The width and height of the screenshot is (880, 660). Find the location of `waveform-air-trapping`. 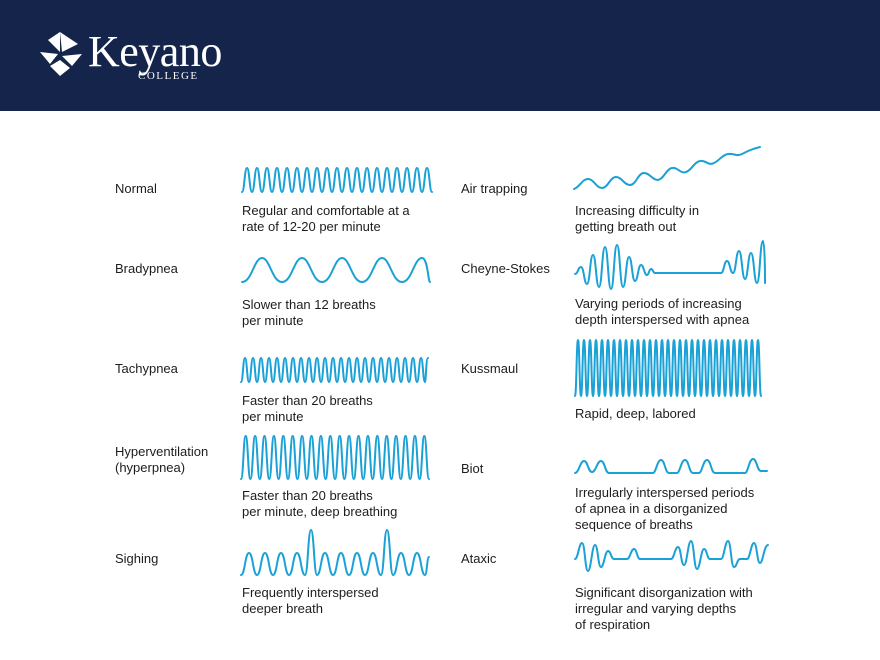

waveform-air-trapping is located at coordinates (667, 168).